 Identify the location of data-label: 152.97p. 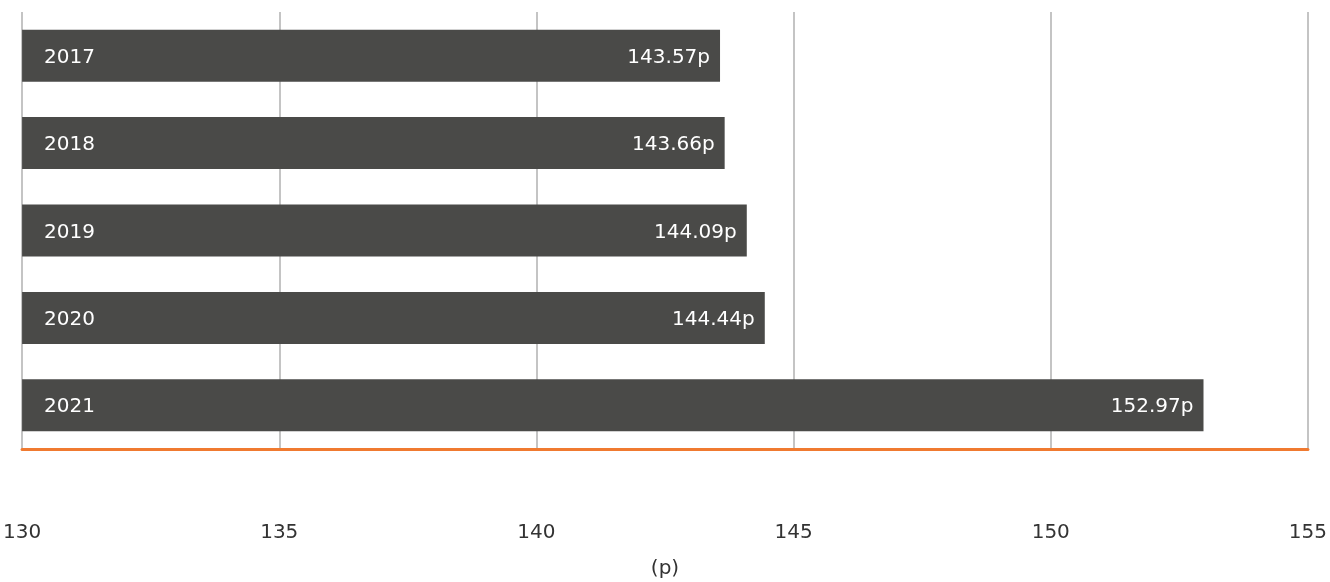
(1152, 405).